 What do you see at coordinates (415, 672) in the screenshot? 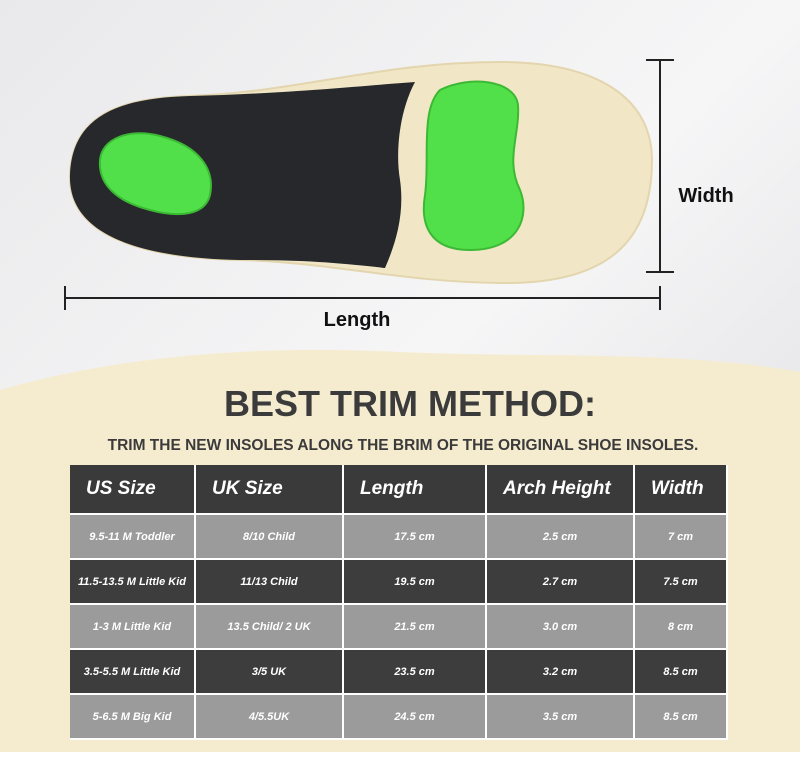
I see `table-cell: 23.5 cm` at bounding box center [415, 672].